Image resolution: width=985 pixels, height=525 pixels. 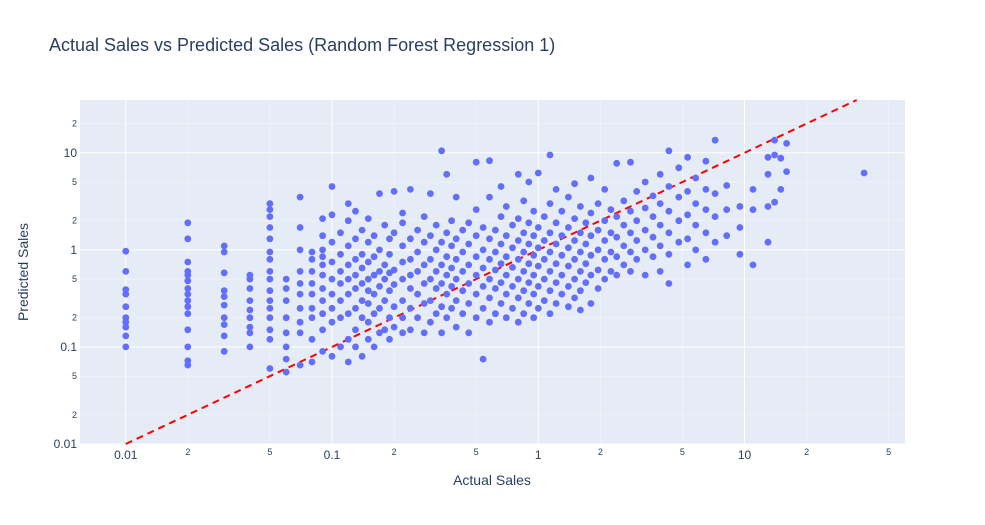 What do you see at coordinates (74, 279) in the screenshot?
I see `y-tick-label: 5` at bounding box center [74, 279].